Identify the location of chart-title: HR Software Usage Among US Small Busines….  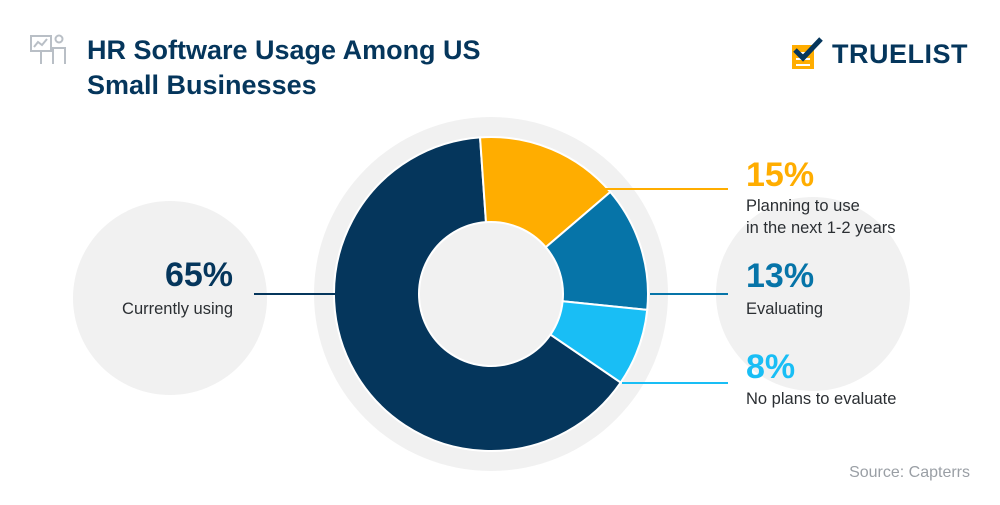
(284, 67).